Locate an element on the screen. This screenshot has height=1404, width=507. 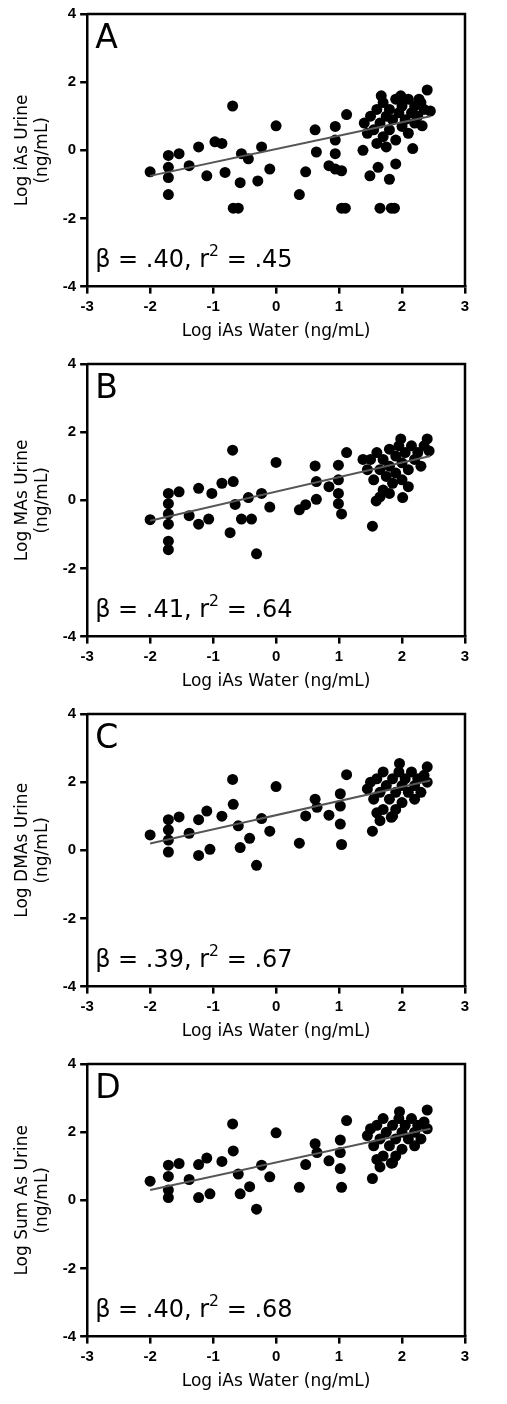
annotation: B is located at coordinates (106, 386).